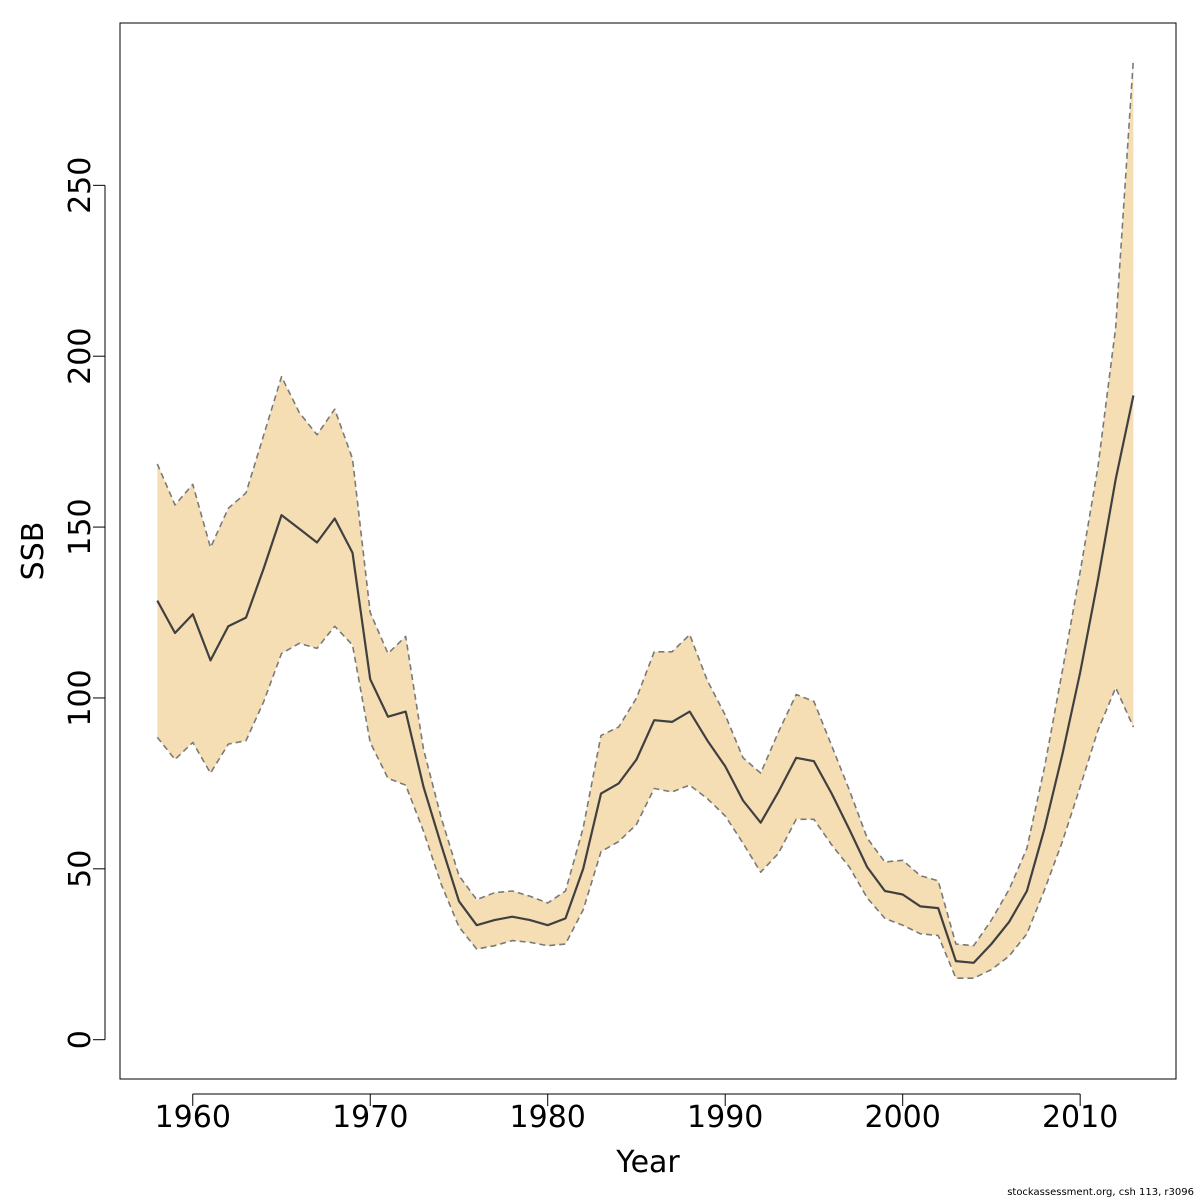 This screenshot has height=1200, width=1200. I want to click on y-tick-label: 150, so click(80, 526).